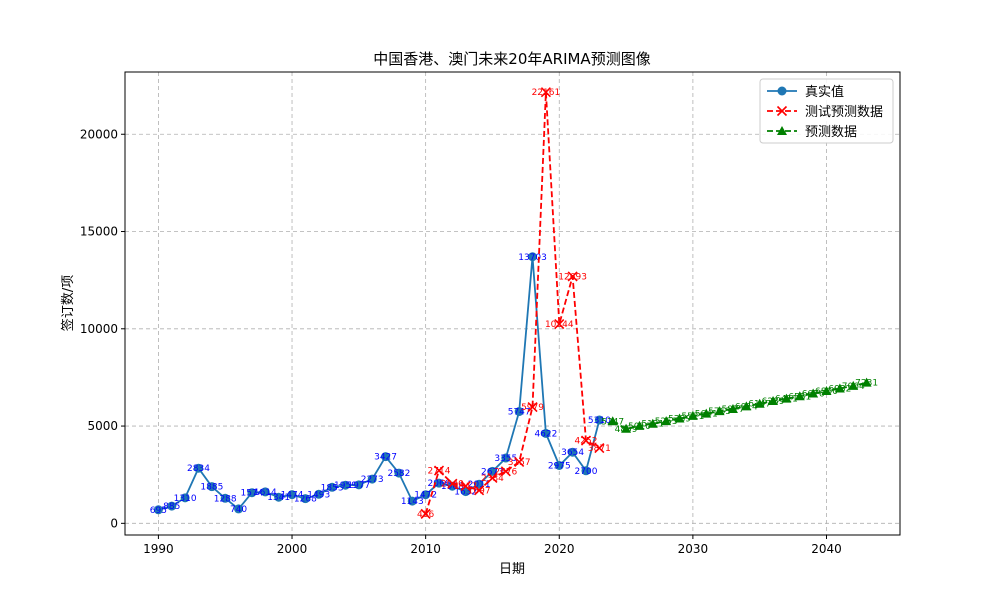 The image size is (1000, 600). I want to click on data-label: 486, so click(425, 515).